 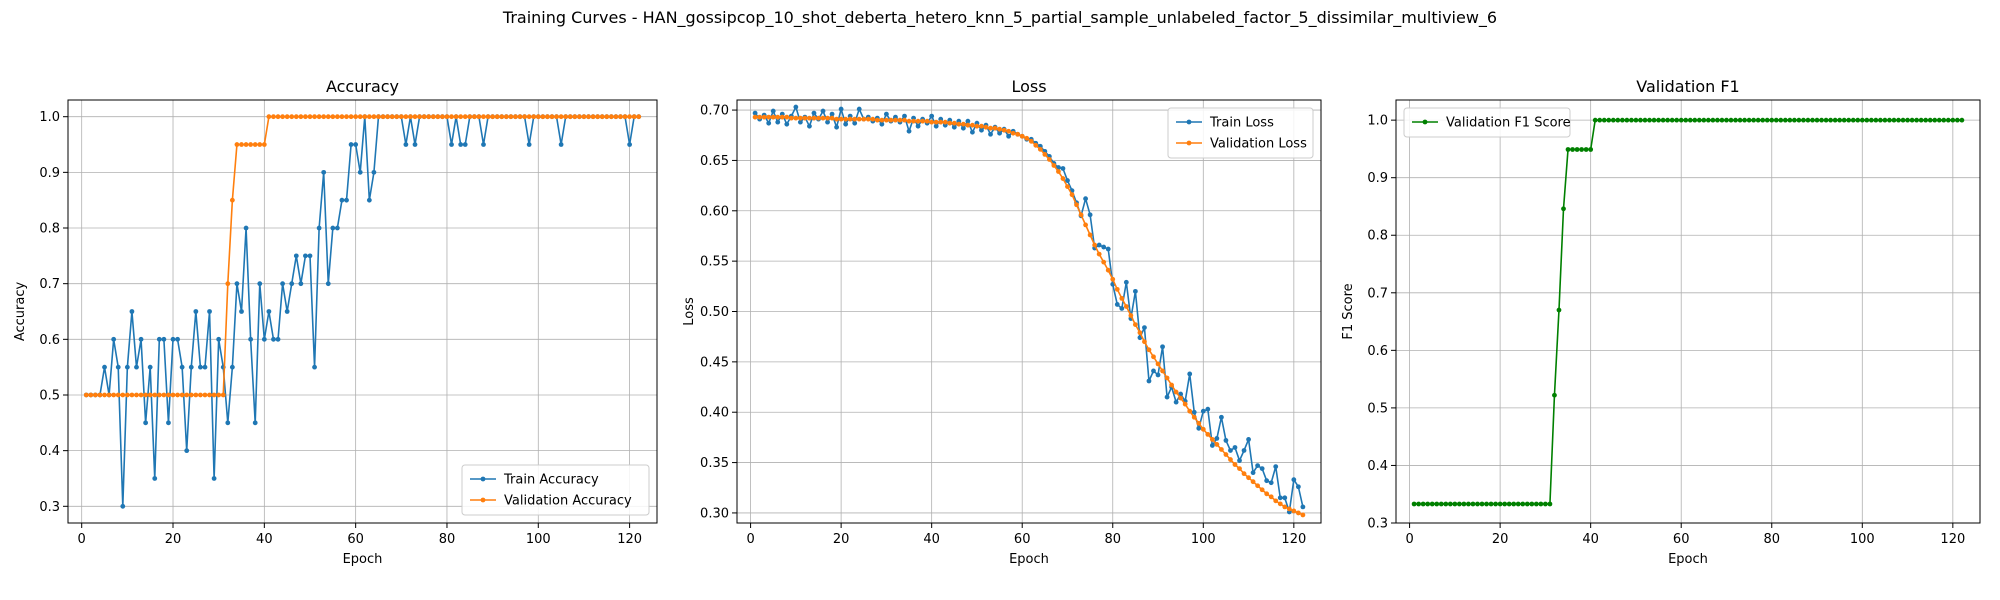 I want to click on x-tick-label: 120, so click(x=1952, y=539).